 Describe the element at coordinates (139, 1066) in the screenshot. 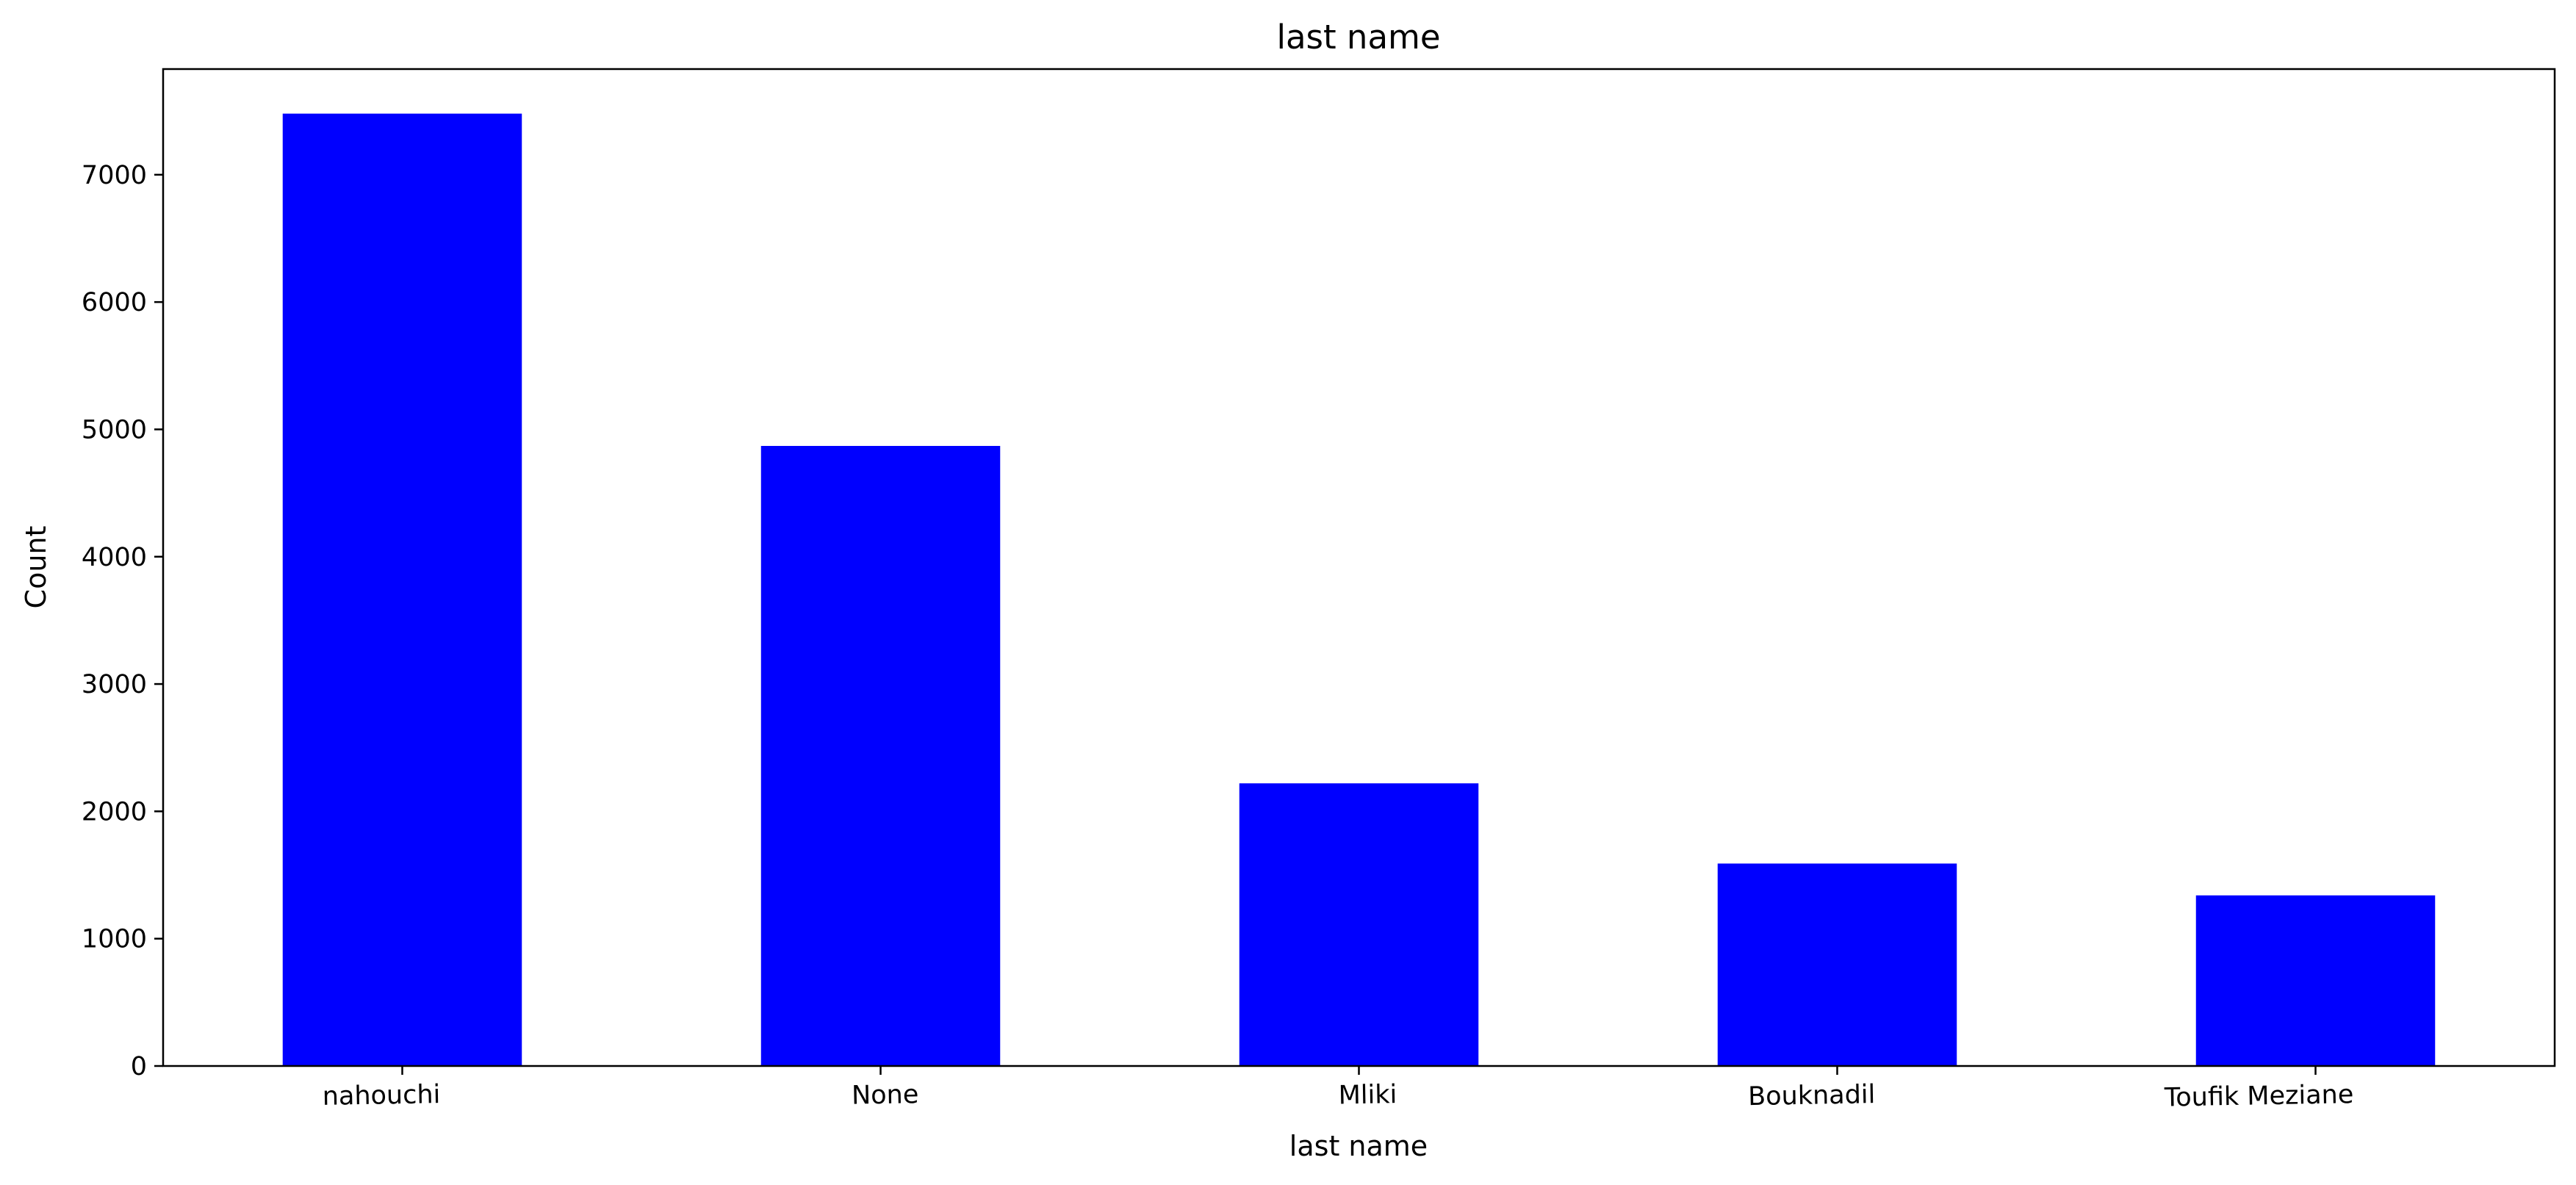

I see `y-tick-label: 0` at that location.